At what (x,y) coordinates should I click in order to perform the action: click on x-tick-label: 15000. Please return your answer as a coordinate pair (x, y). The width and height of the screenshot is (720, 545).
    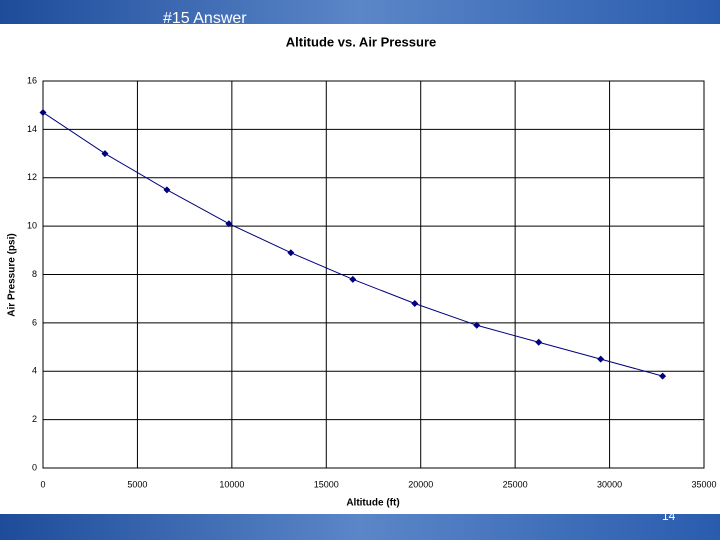
    Looking at the image, I should click on (326, 484).